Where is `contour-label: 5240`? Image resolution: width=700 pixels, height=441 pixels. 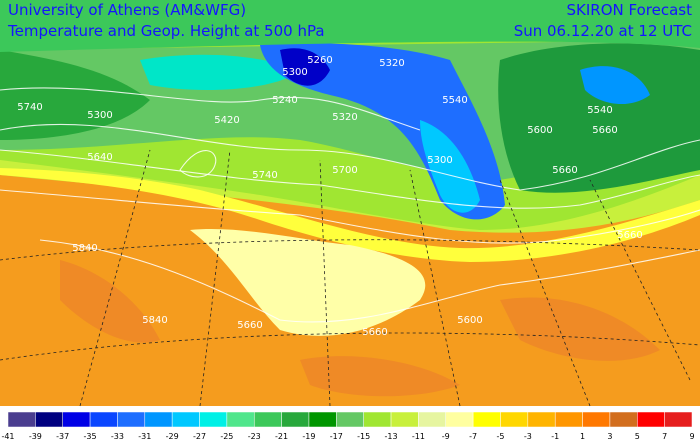 contour-label: 5240 is located at coordinates (284, 100).